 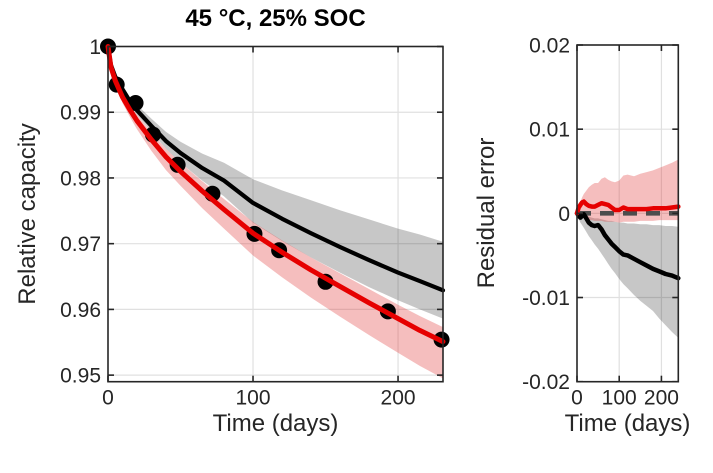 I want to click on y-tick-label: -0.01, so click(x=546, y=298).